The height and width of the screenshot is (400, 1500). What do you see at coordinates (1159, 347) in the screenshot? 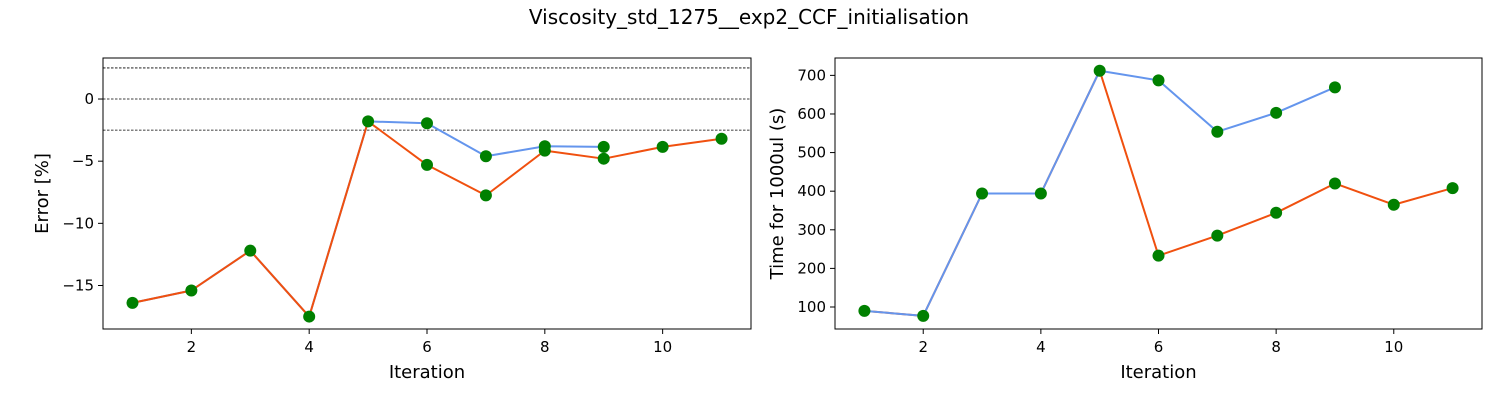
I see `time-x-tick-label: 6` at bounding box center [1159, 347].